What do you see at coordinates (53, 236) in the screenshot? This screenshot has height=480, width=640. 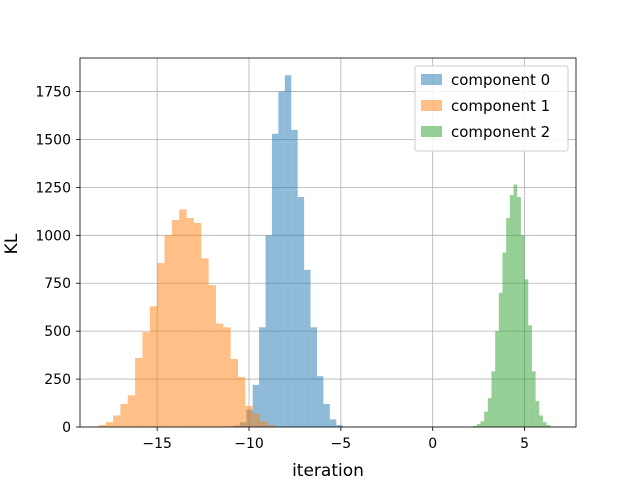 I see `y-tick-label: 1000` at bounding box center [53, 236].